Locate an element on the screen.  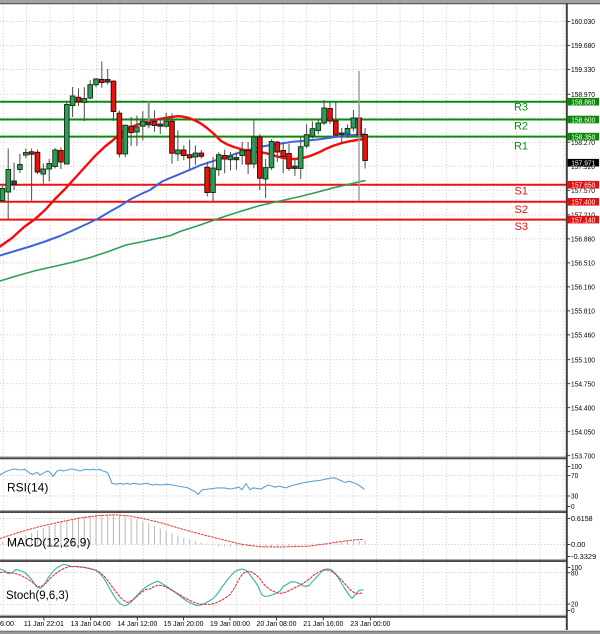
svg-text: 158.970 is located at coordinates (583, 94).